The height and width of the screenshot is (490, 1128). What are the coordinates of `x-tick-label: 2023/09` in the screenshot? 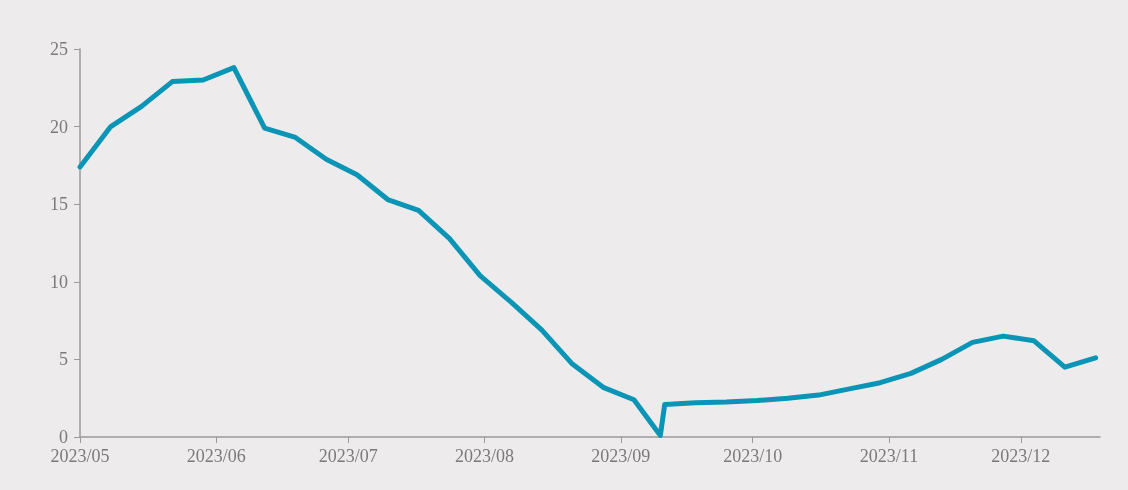 It's located at (621, 456).